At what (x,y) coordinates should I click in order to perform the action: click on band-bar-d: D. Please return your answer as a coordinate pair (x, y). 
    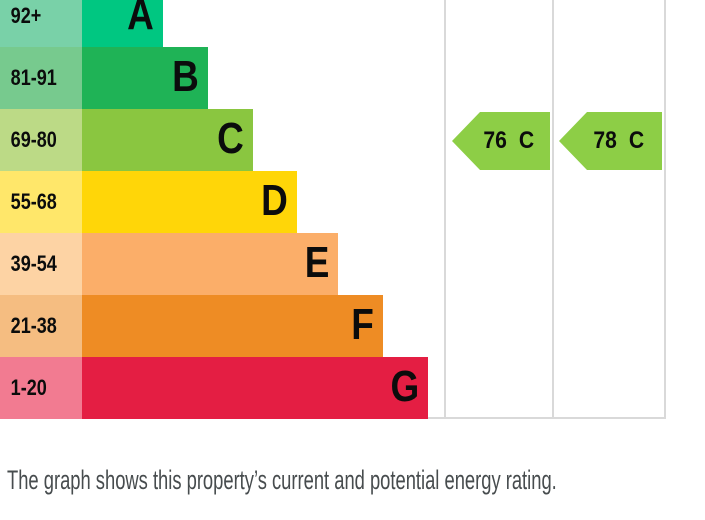
    Looking at the image, I should click on (189, 202).